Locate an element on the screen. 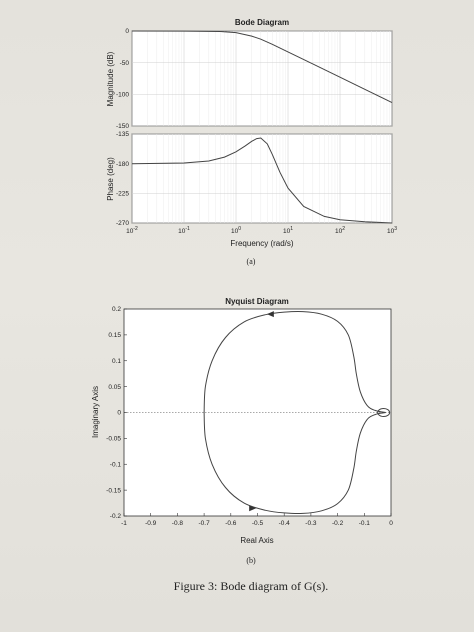  bode-phase-panel: -135 -180 -225 -270 10⁻² 10⁻¹ 10⁰ 10¹ 10² 10³ is located at coordinates (256, 183).